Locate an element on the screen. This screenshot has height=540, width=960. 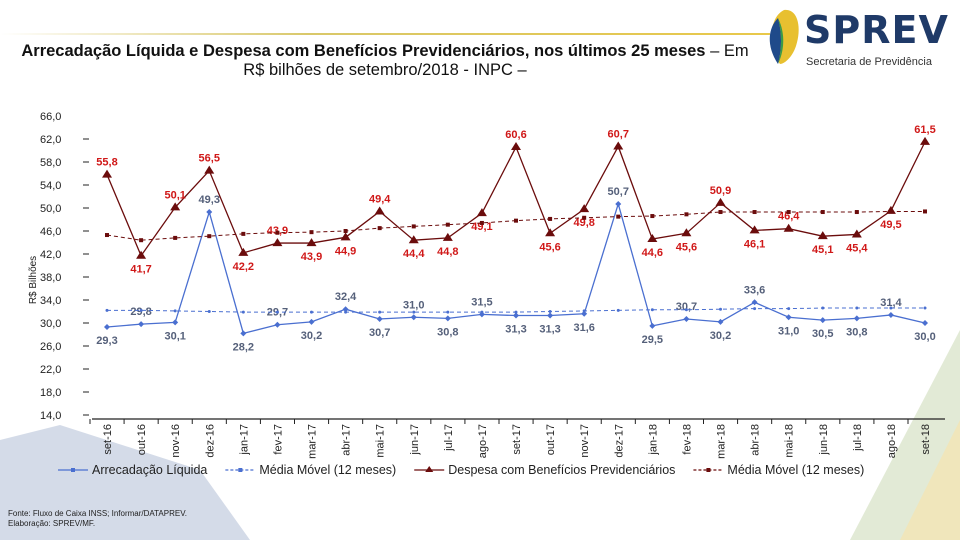
data-label: 45,6 is located at coordinates (549, 247).